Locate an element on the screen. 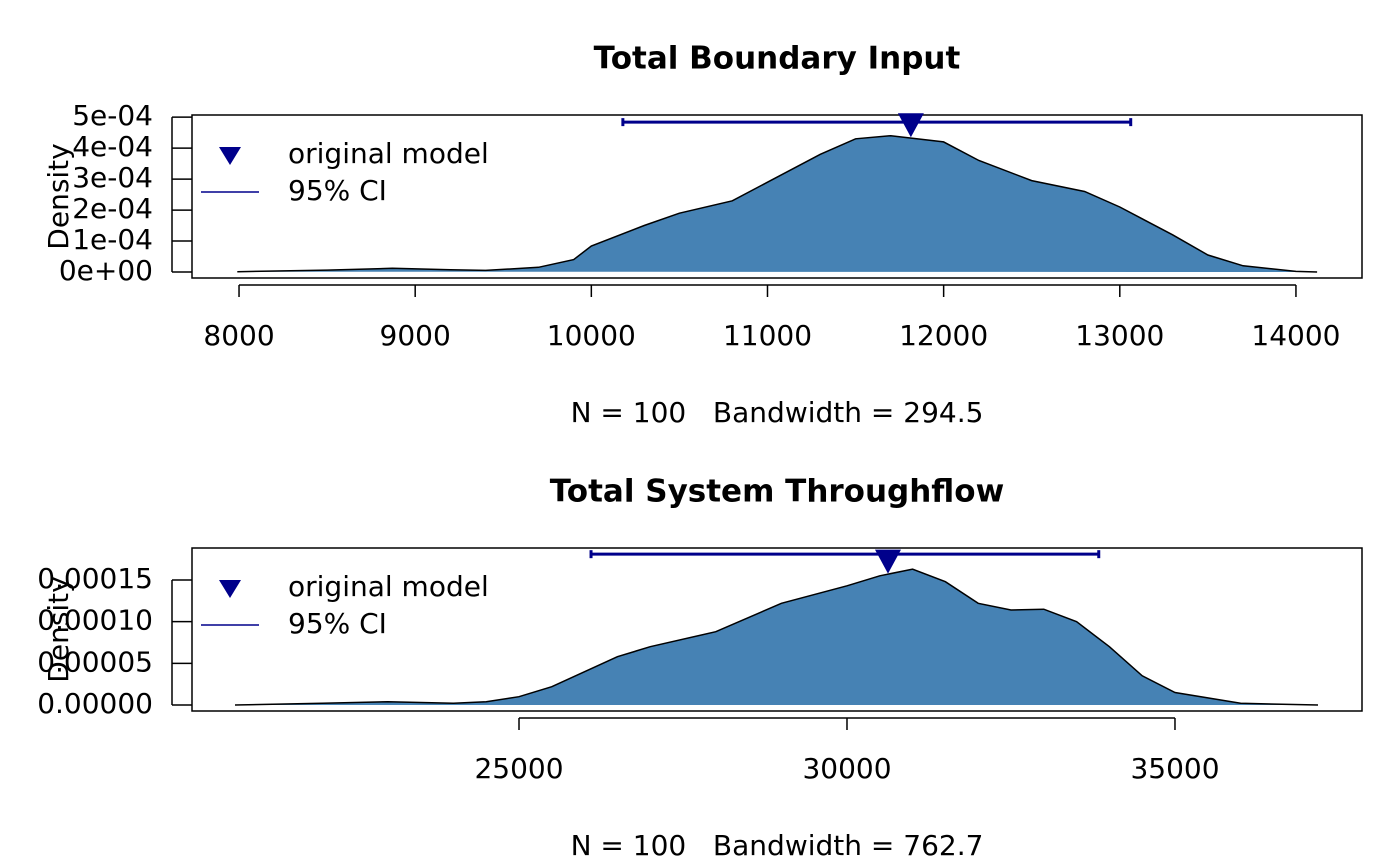 This screenshot has height=865, width=1400. y-tick-label: 0e+00 is located at coordinates (106, 270).